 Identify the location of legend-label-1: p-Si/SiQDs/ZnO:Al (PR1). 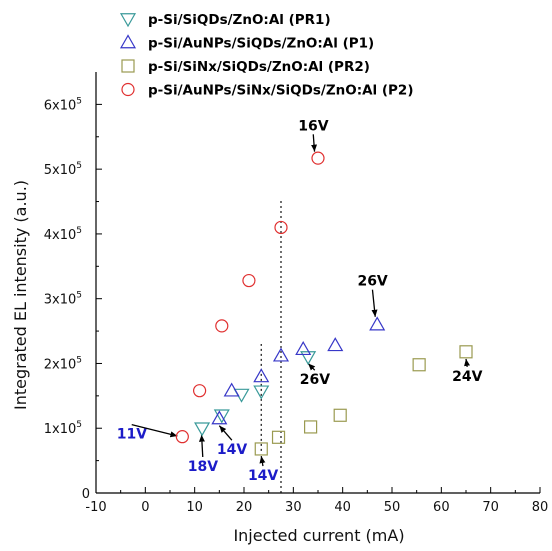
(239, 20).